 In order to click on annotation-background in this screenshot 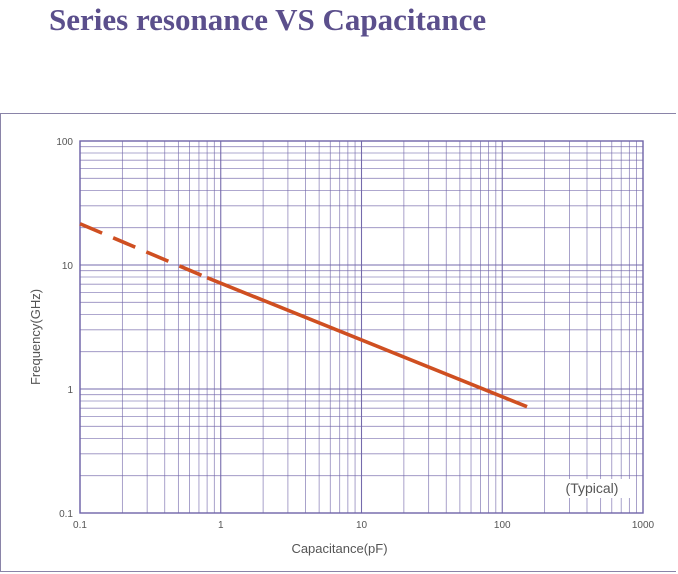, I will do `click(592, 488)`.